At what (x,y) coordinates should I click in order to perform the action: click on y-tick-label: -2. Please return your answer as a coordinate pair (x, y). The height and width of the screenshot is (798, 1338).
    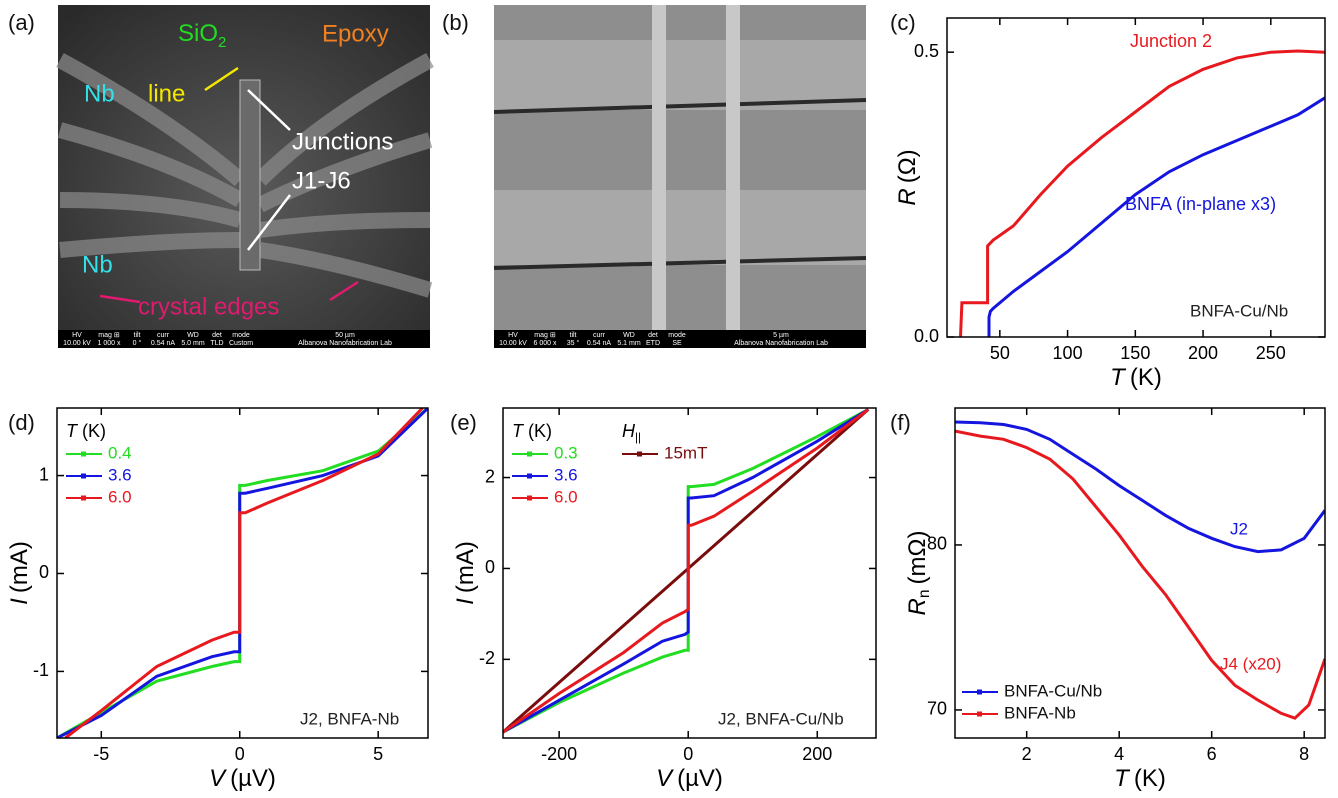
    Looking at the image, I should click on (487, 658).